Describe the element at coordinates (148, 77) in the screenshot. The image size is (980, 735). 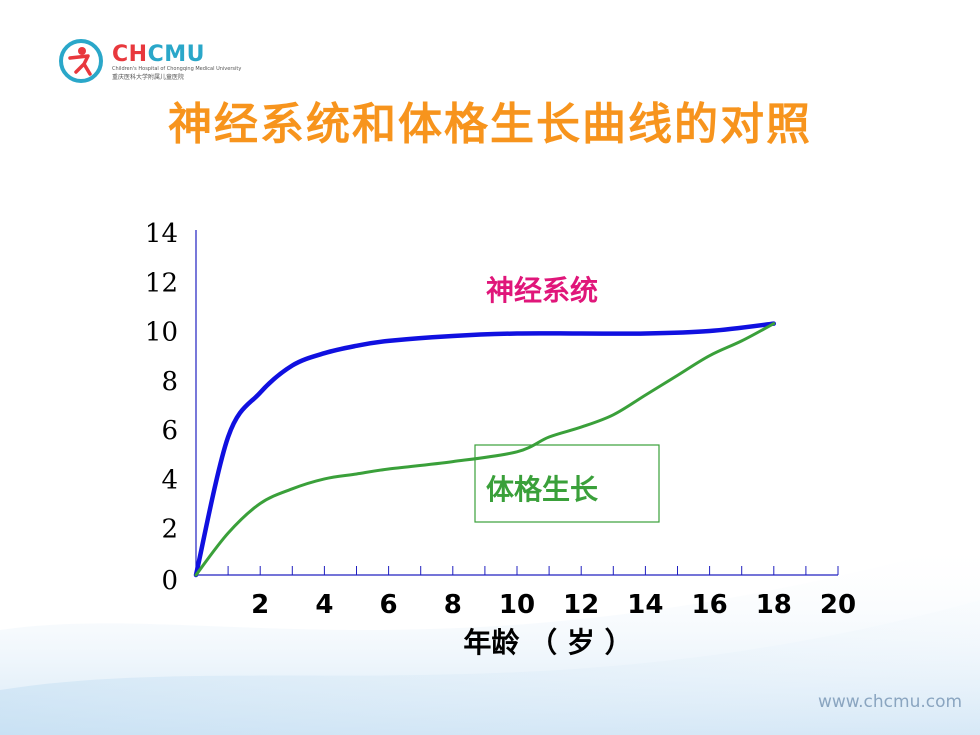
I see `logo-subline-cn: 重庆医科大学附属儿童医院` at that location.